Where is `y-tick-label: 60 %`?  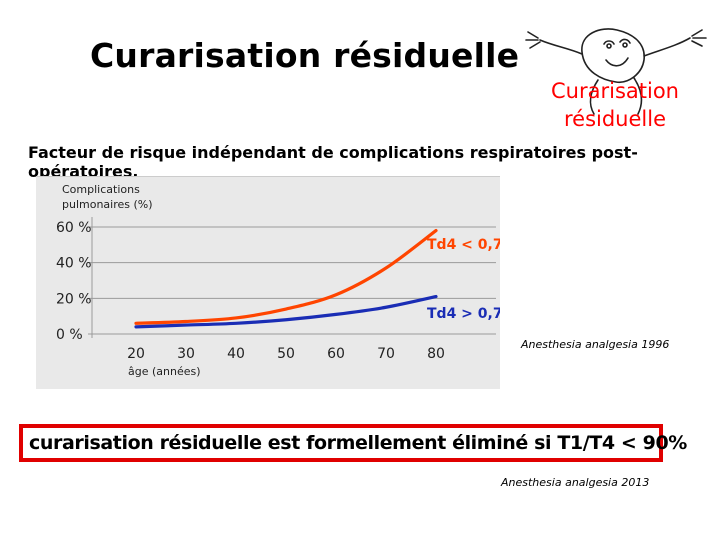
y-tick-label: 60 % is located at coordinates (74, 228).